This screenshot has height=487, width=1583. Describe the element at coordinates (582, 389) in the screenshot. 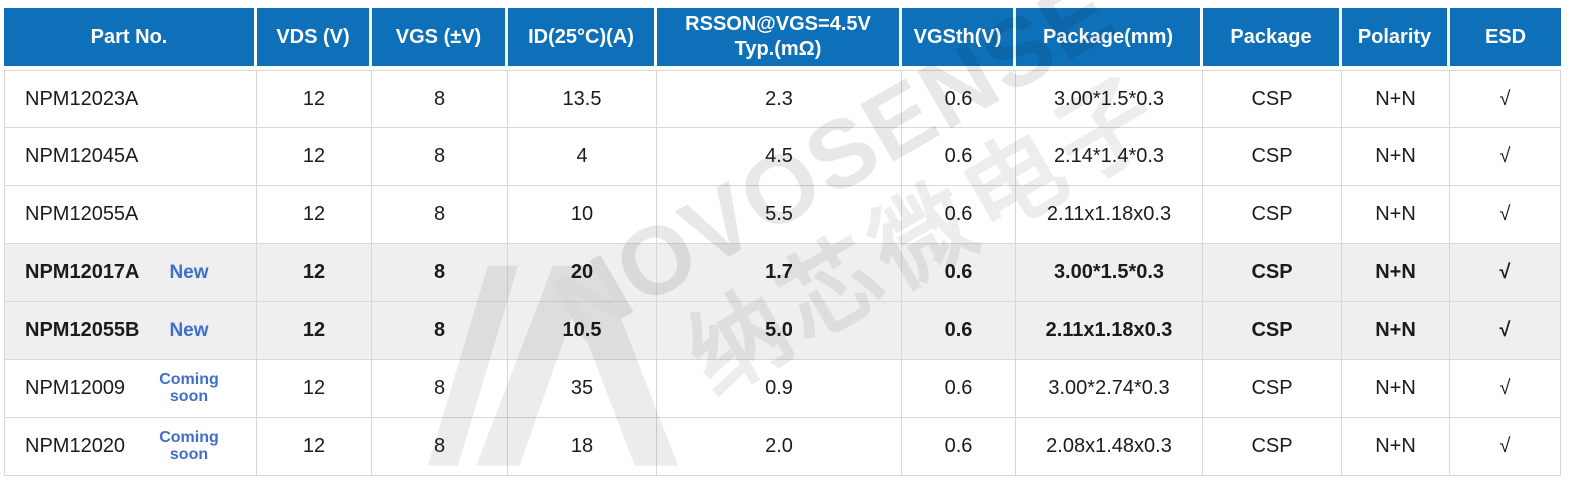

I see `cell-id: 35` at that location.